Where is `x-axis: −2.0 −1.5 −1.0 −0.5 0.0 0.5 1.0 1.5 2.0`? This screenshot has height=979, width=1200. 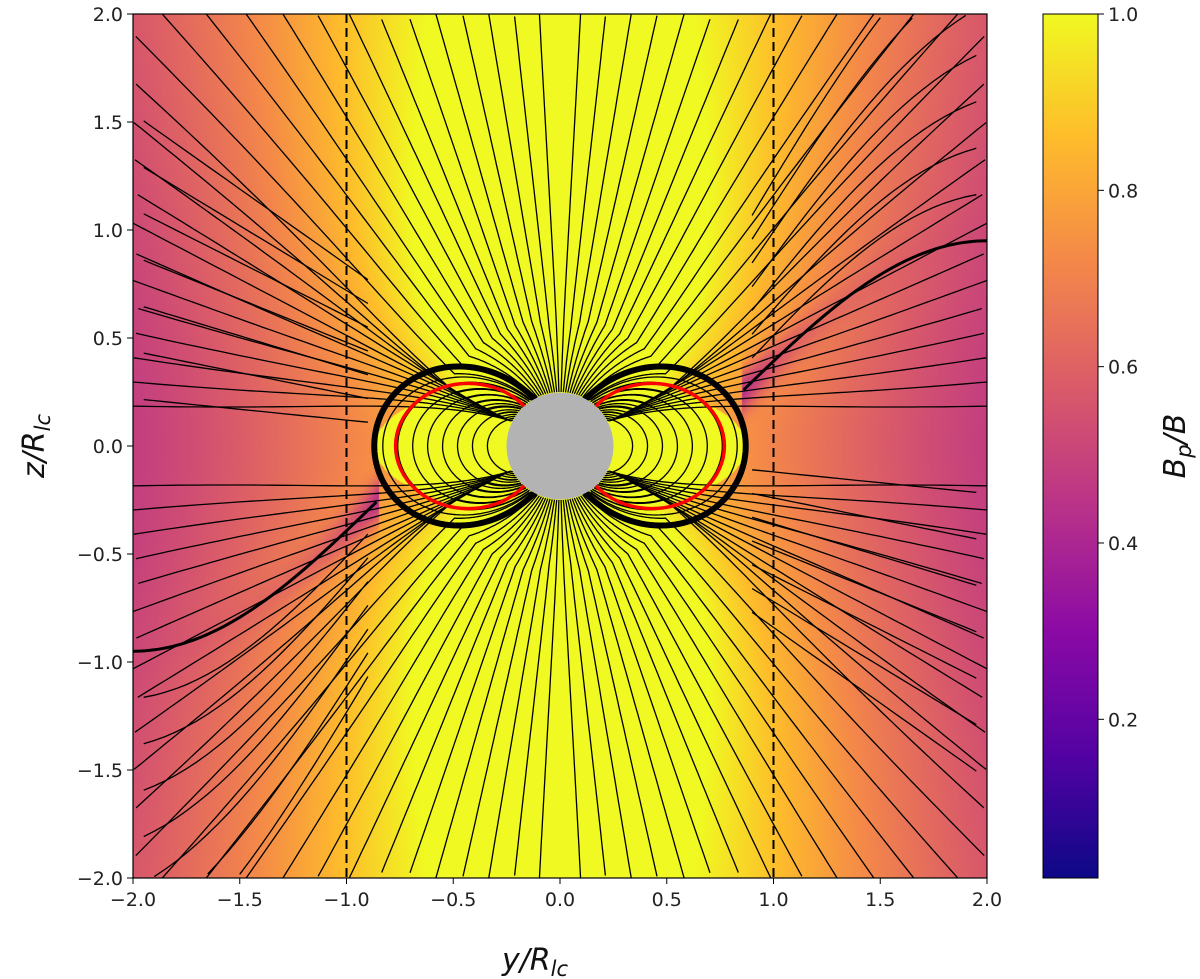
x-axis: −2.0 −1.5 −1.0 −0.5 0.0 0.5 1.0 1.5 2.0 is located at coordinates (556, 894).